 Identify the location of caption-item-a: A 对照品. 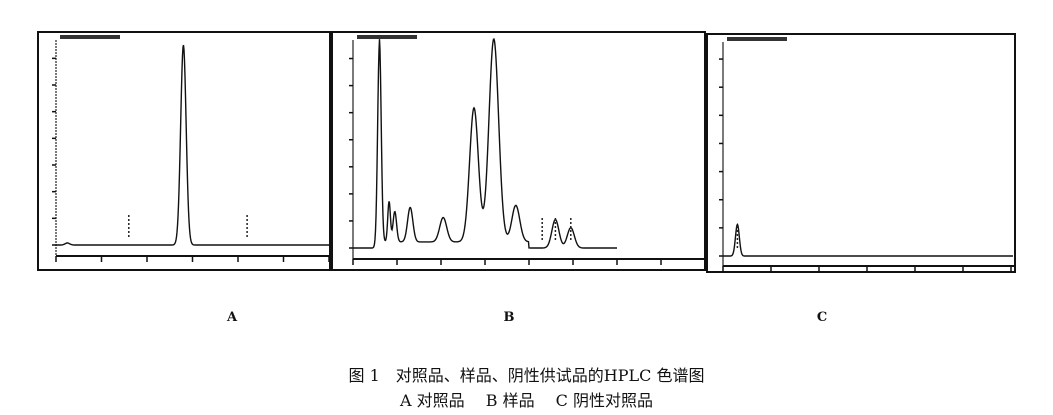
(432, 400).